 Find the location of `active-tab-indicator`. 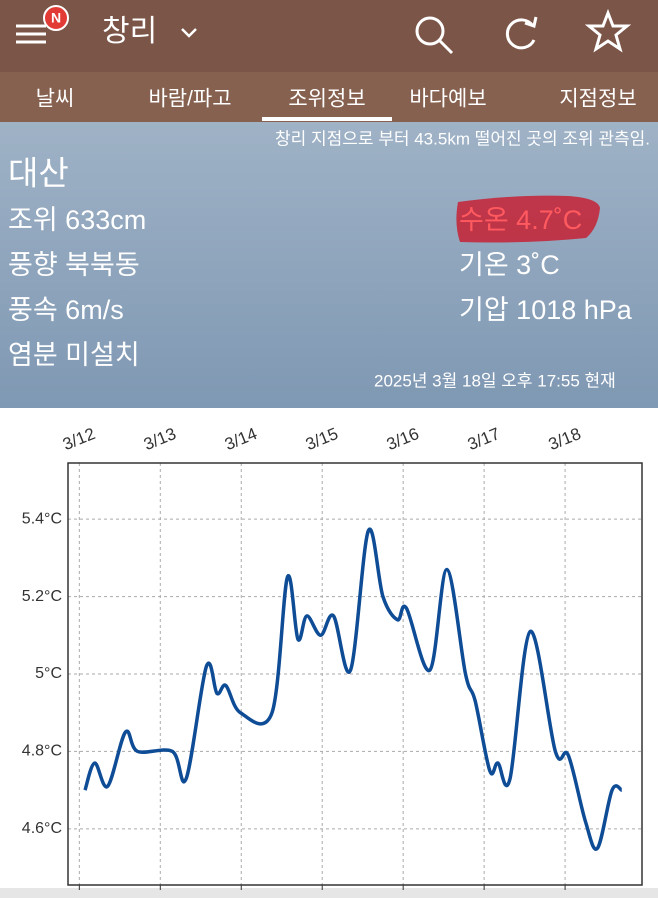

active-tab-indicator is located at coordinates (327, 119).